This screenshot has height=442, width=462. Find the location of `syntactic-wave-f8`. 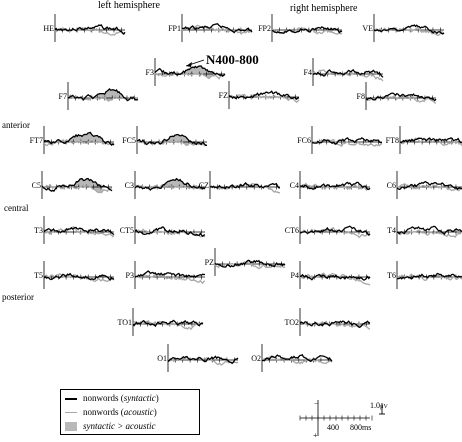

syntactic-wave-f8 is located at coordinates (401, 97).